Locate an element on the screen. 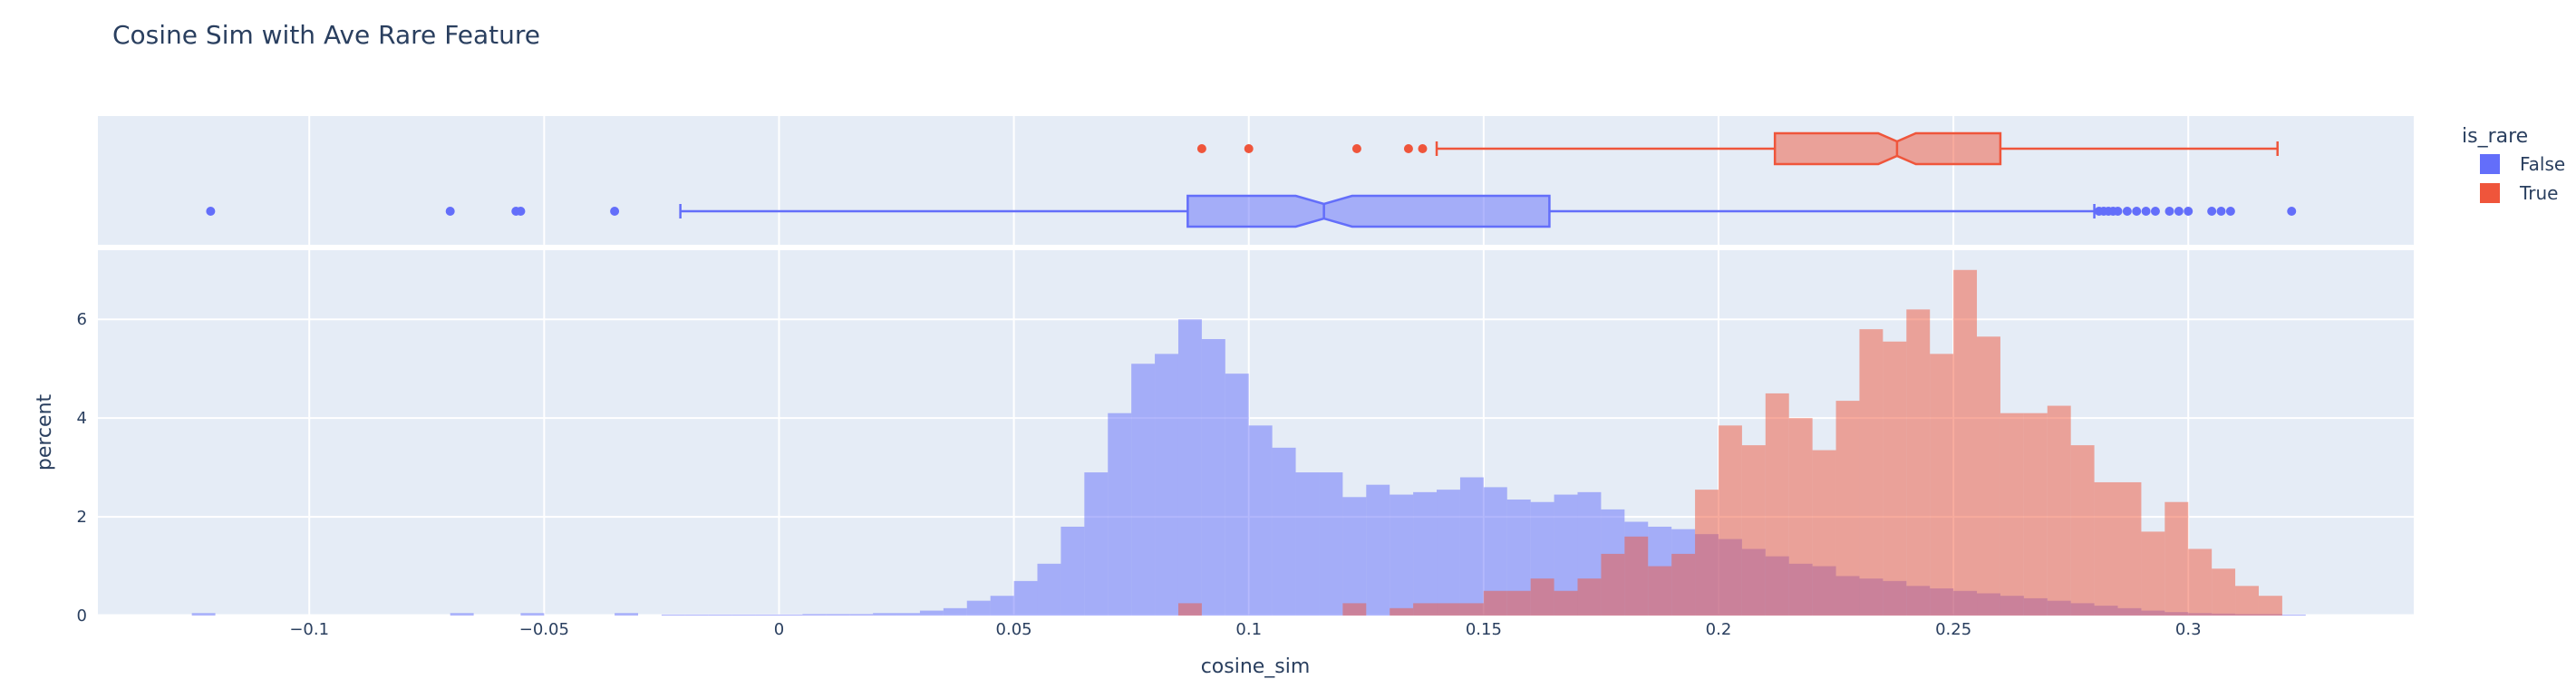 The height and width of the screenshot is (689, 2576). y-tick-label: 0 is located at coordinates (82, 616).